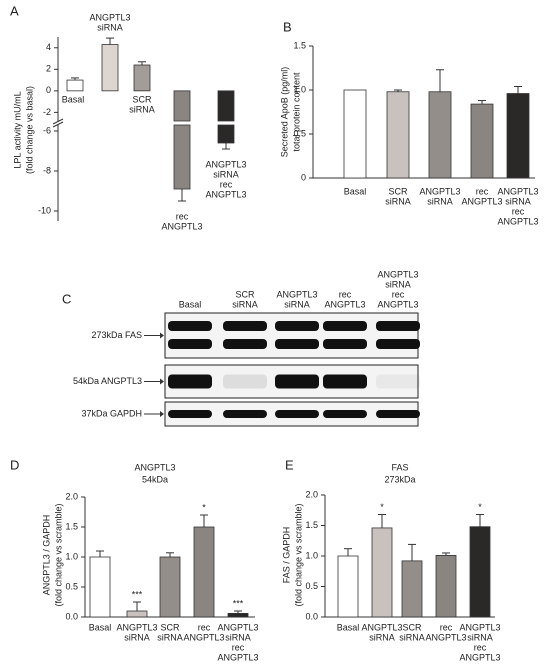 The width and height of the screenshot is (550, 665). Describe the element at coordinates (111, 413) in the screenshot. I see `row-label: 37kDa GAPDH` at that location.